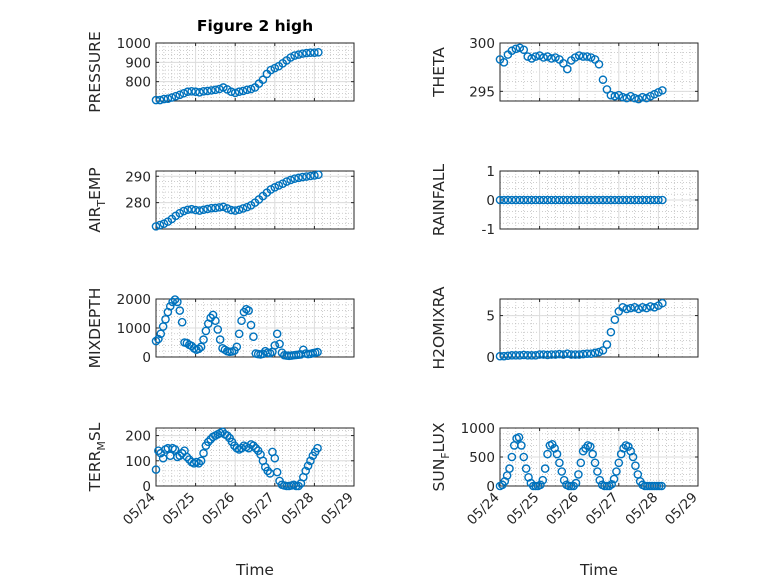  What do you see at coordinates (439, 327) in the screenshot?
I see `y-axis-label: H2OMIXRA` at bounding box center [439, 327].